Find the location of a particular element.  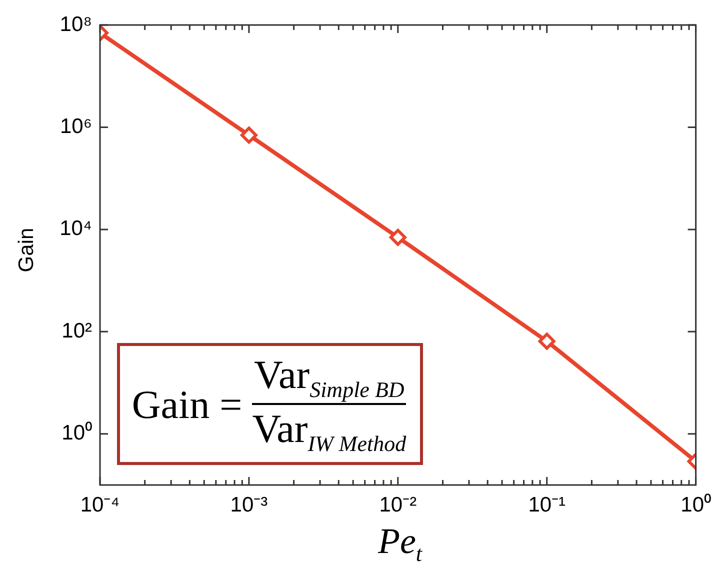

point is located at coordinates (397, 237).